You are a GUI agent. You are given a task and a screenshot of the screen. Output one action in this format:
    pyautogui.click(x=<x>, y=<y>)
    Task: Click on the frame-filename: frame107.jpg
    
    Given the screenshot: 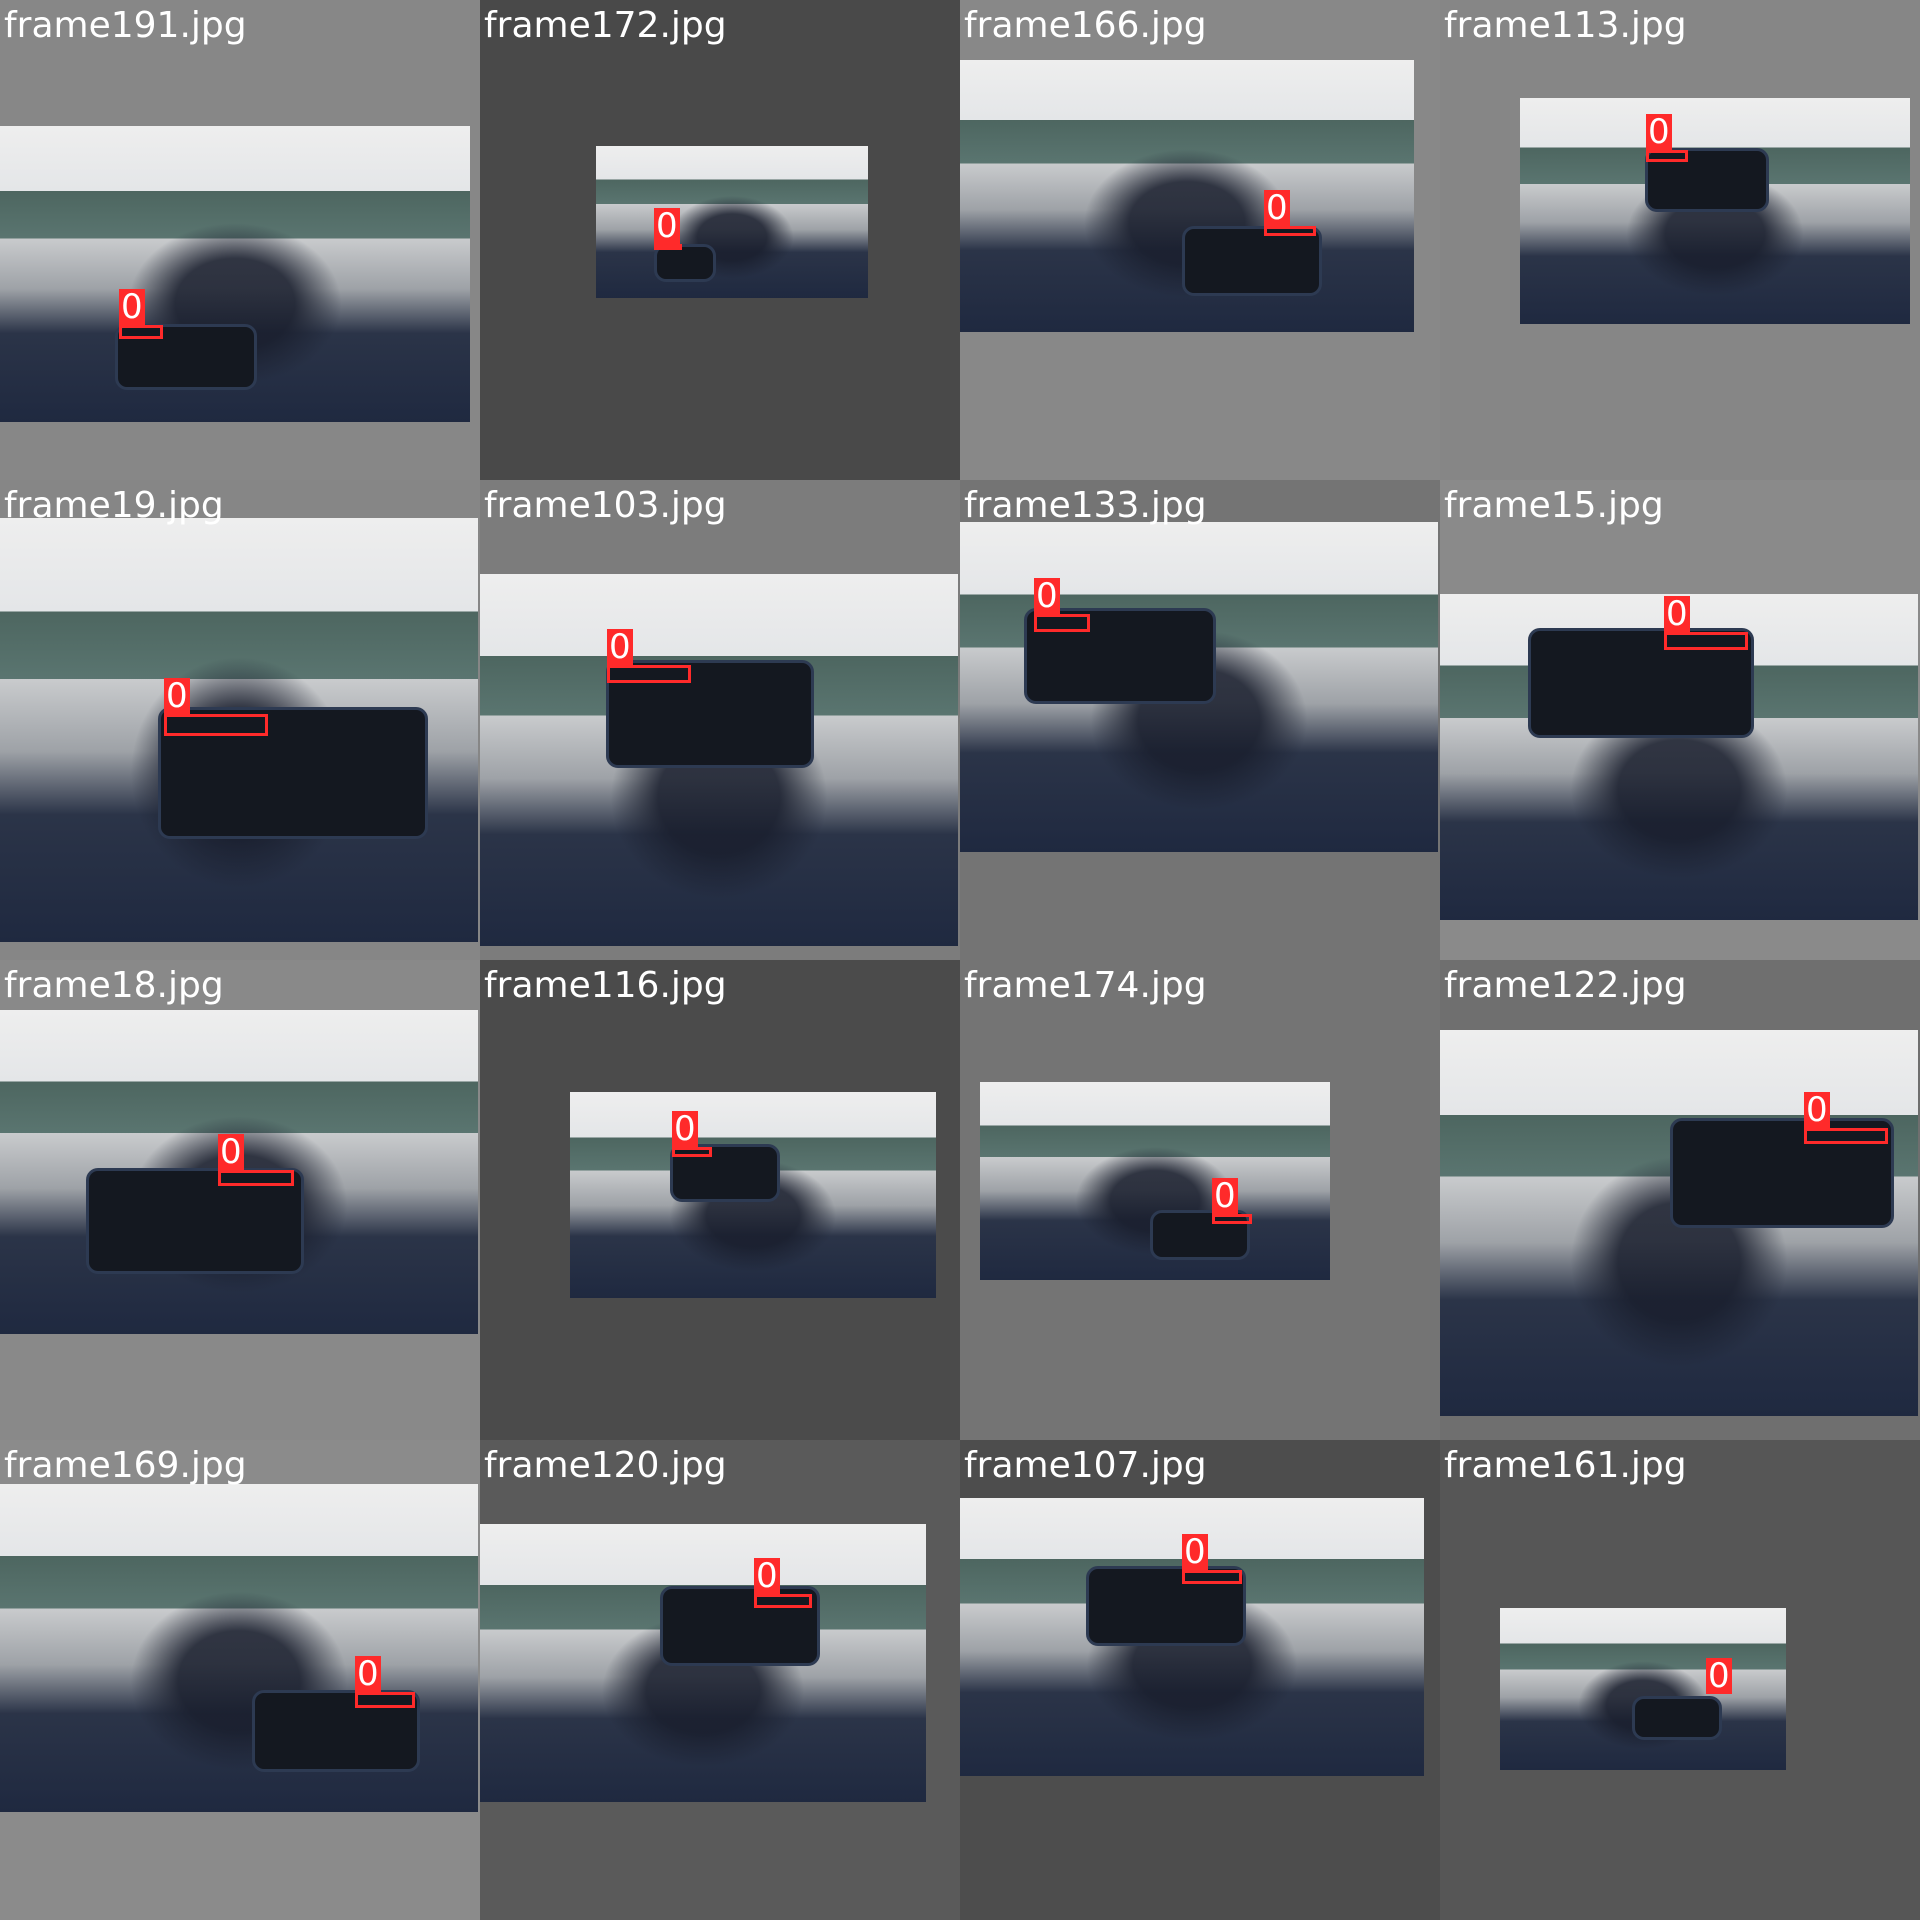 What is the action you would take?
    pyautogui.click(x=1085, y=1465)
    